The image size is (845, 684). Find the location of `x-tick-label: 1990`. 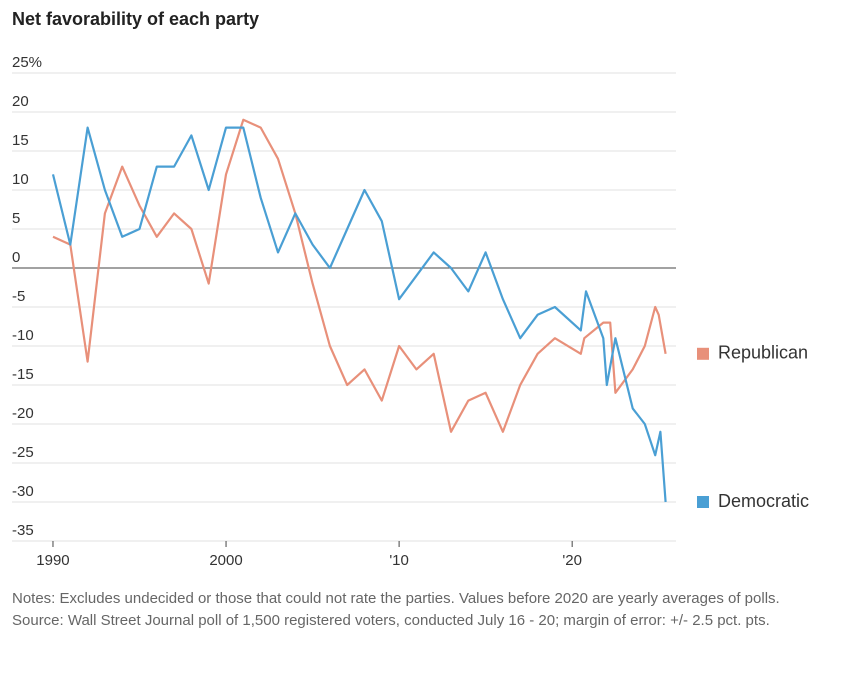

x-tick-label: 1990 is located at coordinates (52, 560).